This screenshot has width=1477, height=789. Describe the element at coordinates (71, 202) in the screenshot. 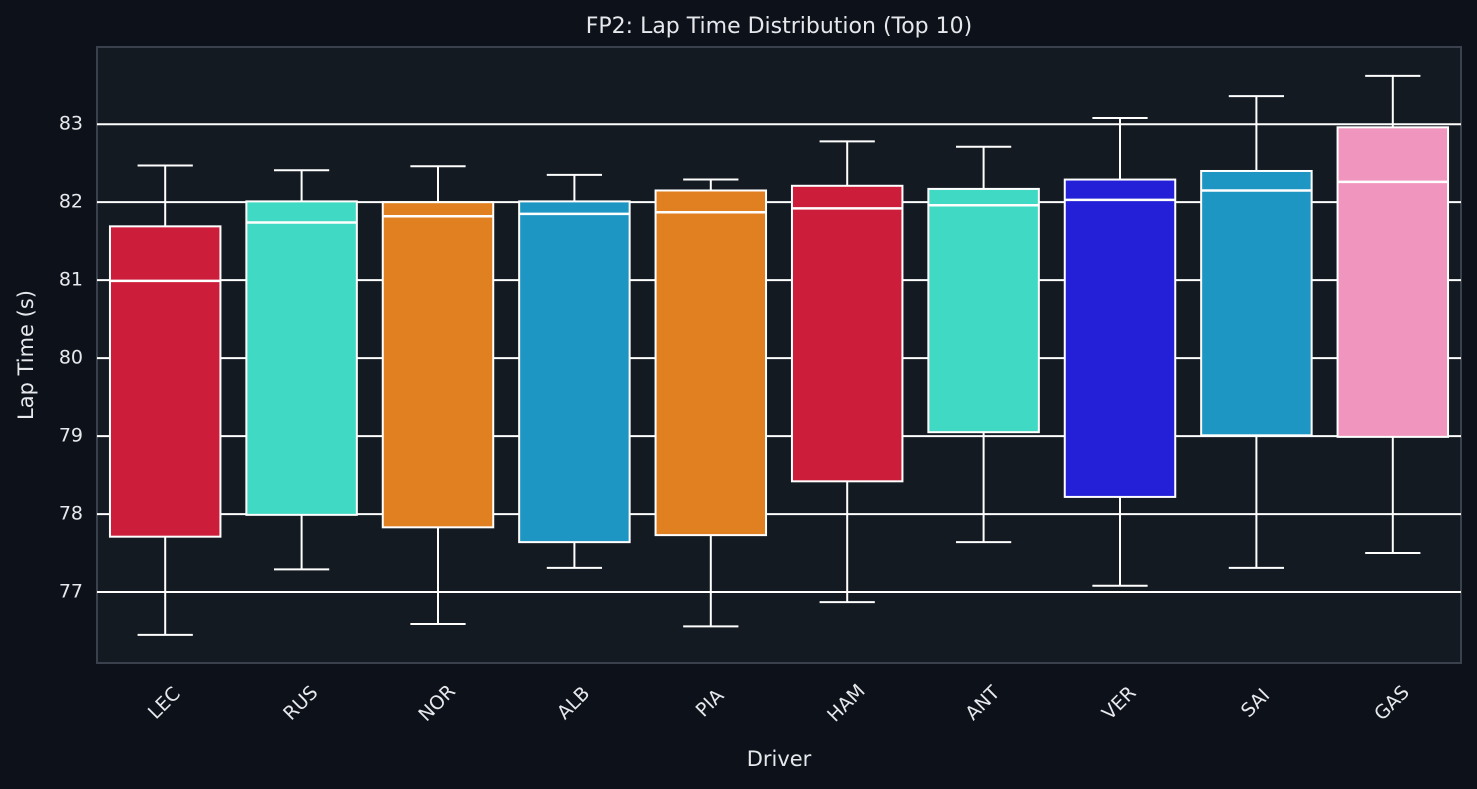

I see `y-tick-label: 82` at that location.